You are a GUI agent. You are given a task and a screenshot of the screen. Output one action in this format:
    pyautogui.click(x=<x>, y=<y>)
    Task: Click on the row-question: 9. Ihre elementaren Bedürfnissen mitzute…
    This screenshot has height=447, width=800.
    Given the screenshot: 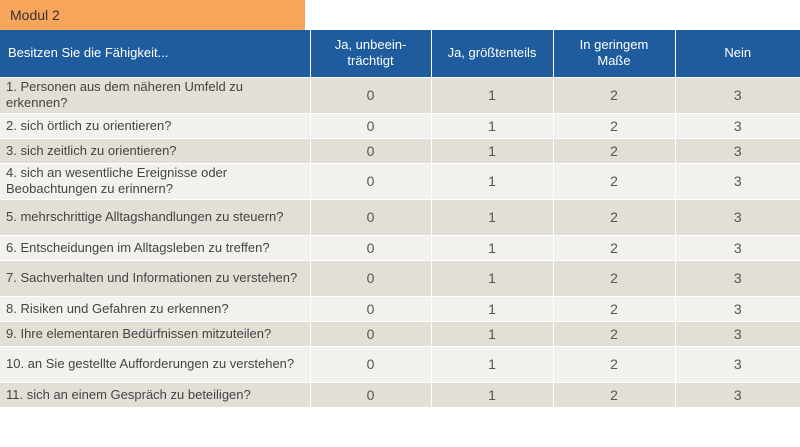 What is the action you would take?
    pyautogui.click(x=155, y=333)
    